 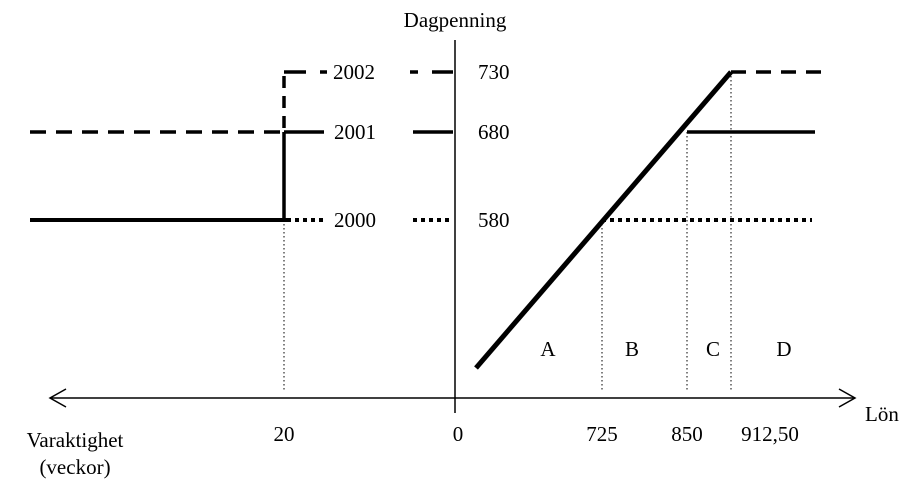 I want to click on year-label-2002: 2002, so click(x=354, y=72).